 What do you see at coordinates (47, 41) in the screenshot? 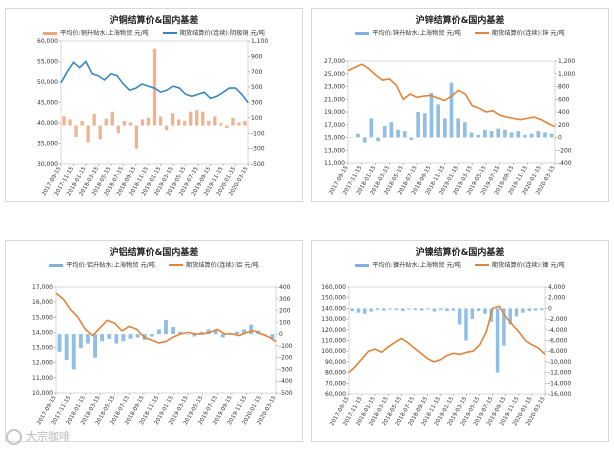
I see `y-left-tick-label: 60,000` at bounding box center [47, 41].